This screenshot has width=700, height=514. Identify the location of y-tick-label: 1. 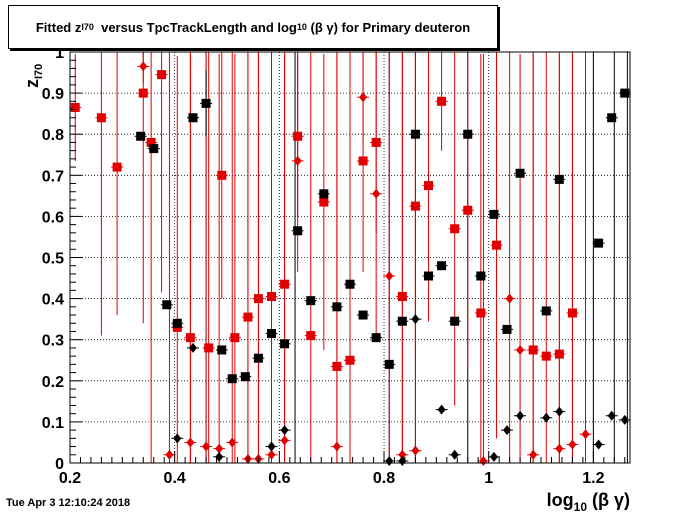
(59, 53).